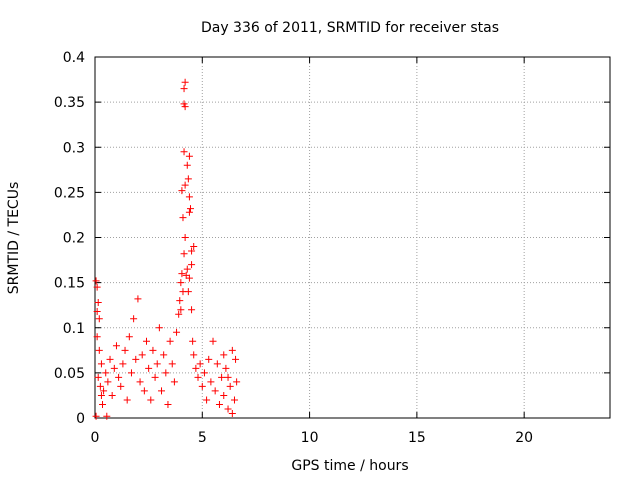 This screenshot has width=640, height=480. I want to click on y-axis-label: SRMTID / TECUs, so click(14, 238).